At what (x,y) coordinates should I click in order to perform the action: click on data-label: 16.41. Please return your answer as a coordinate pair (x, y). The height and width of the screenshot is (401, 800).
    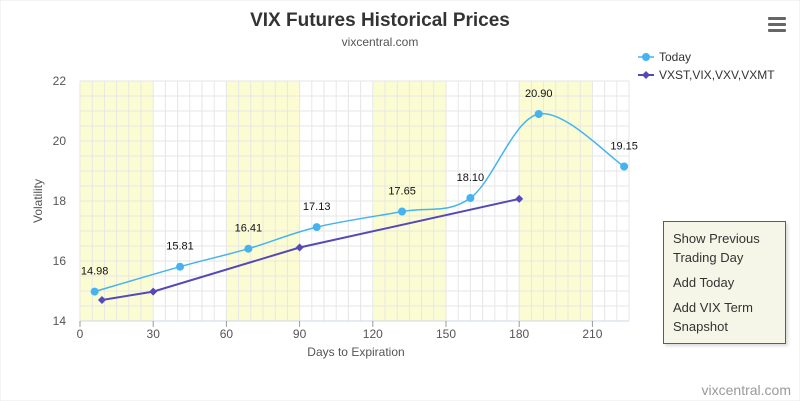
    Looking at the image, I should click on (249, 229).